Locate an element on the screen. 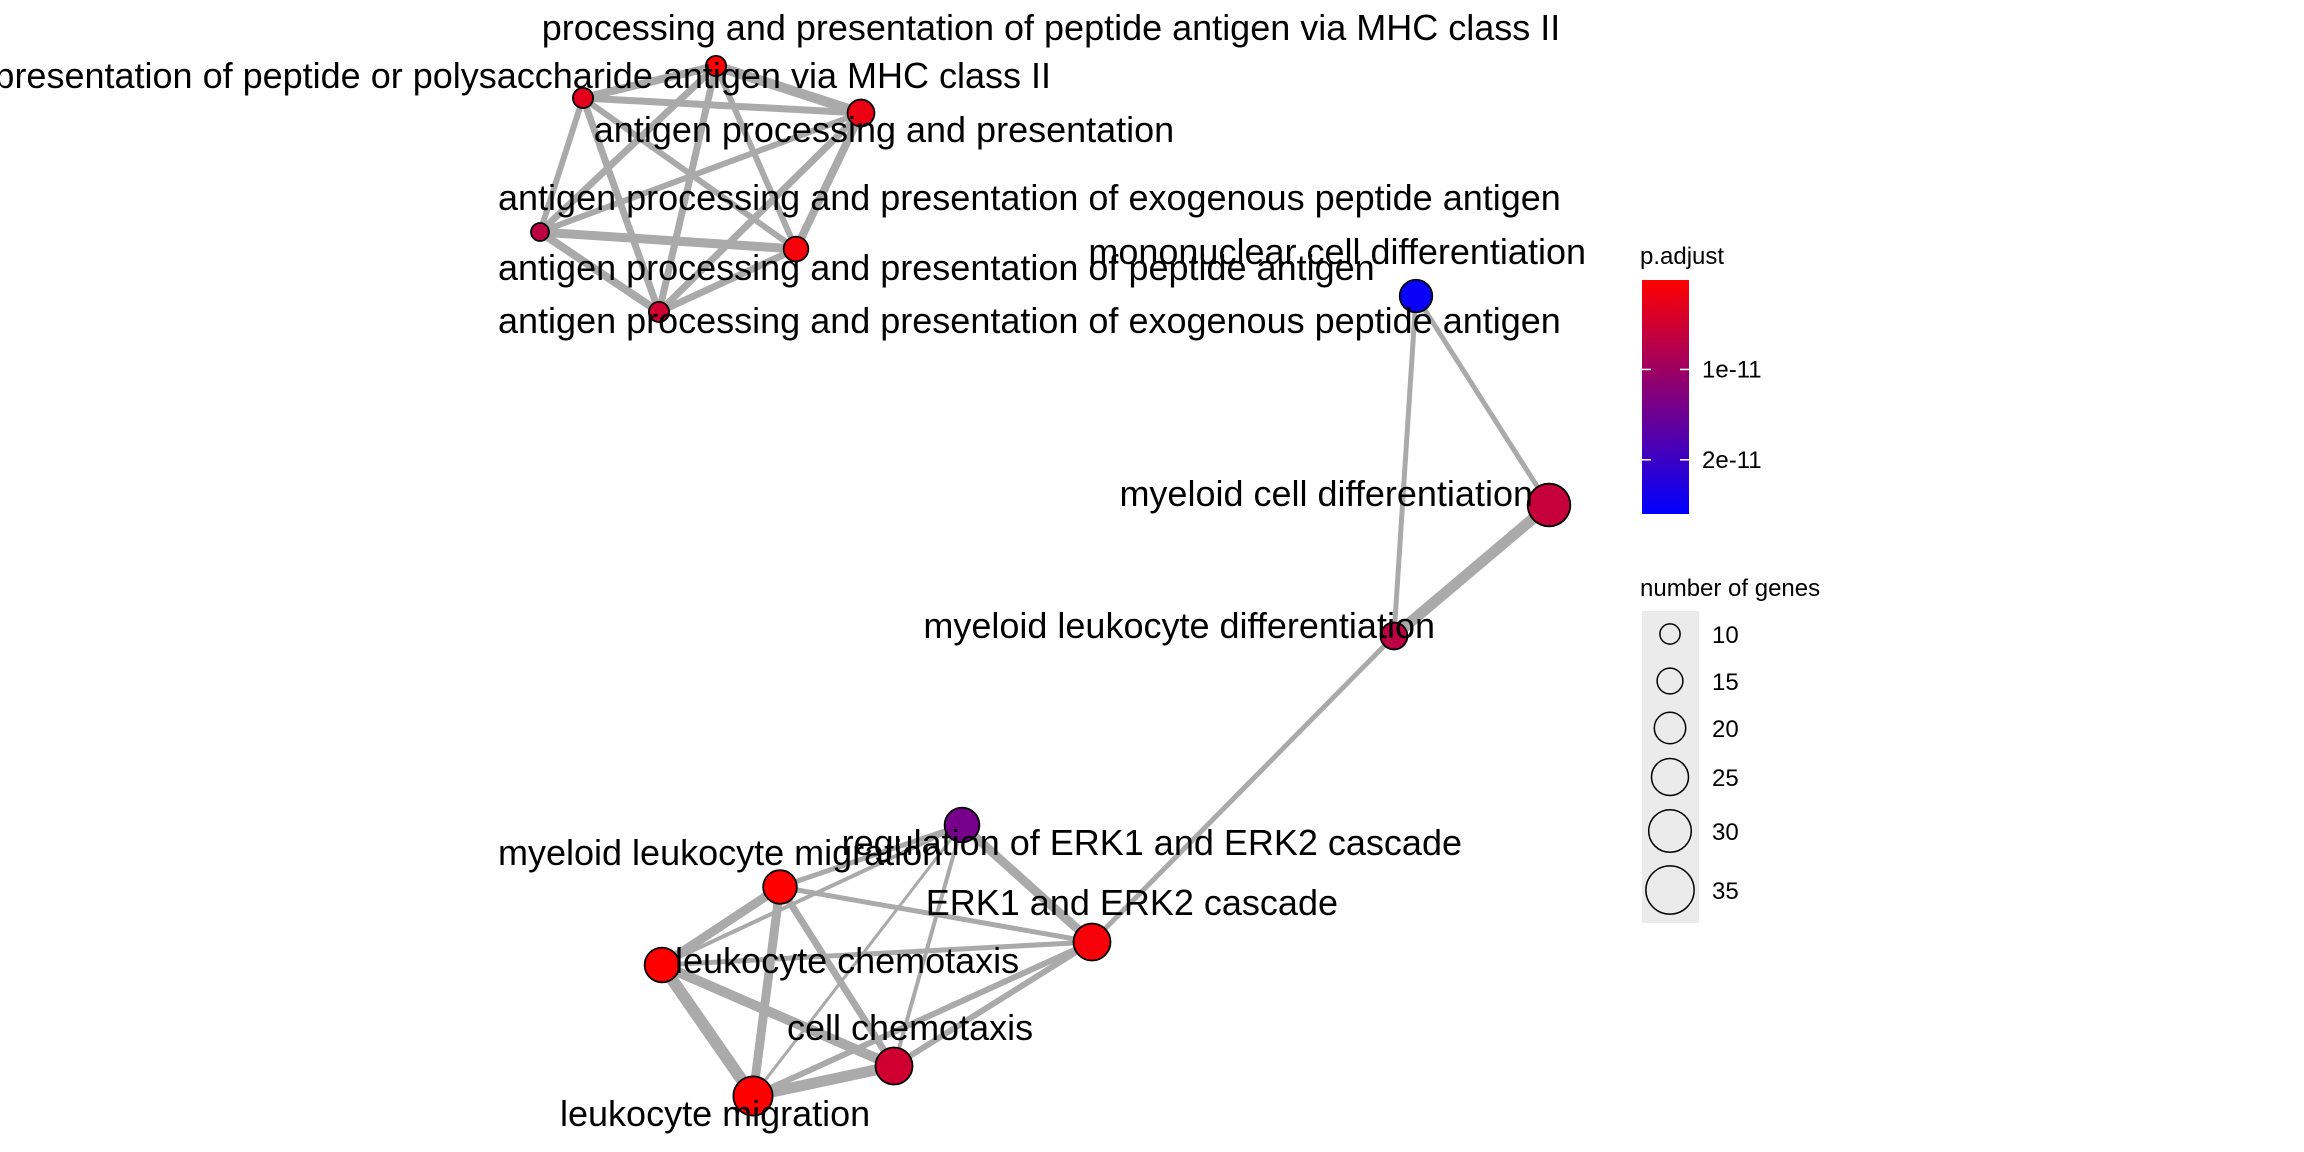 Image resolution: width=2304 pixels, height=1152 pixels. edge-n1-n5 is located at coordinates (756, 157).